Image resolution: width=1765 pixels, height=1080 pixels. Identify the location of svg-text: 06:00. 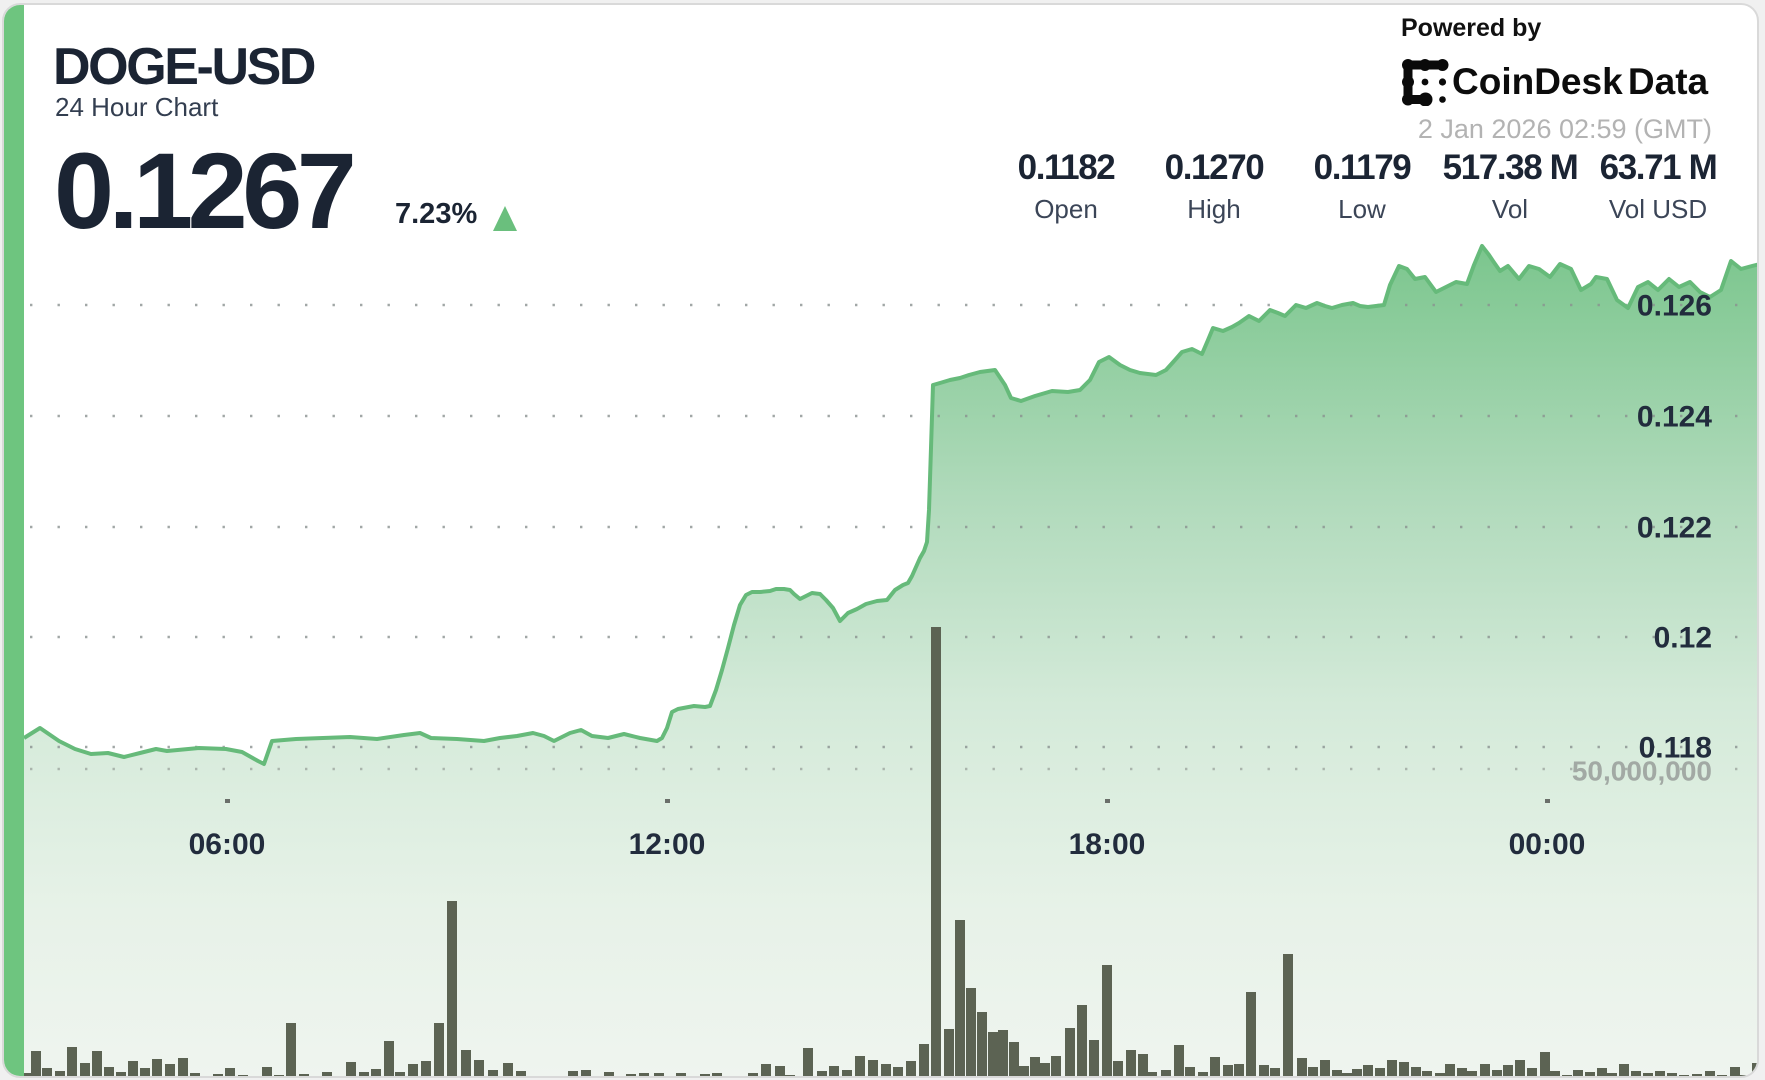
(227, 844).